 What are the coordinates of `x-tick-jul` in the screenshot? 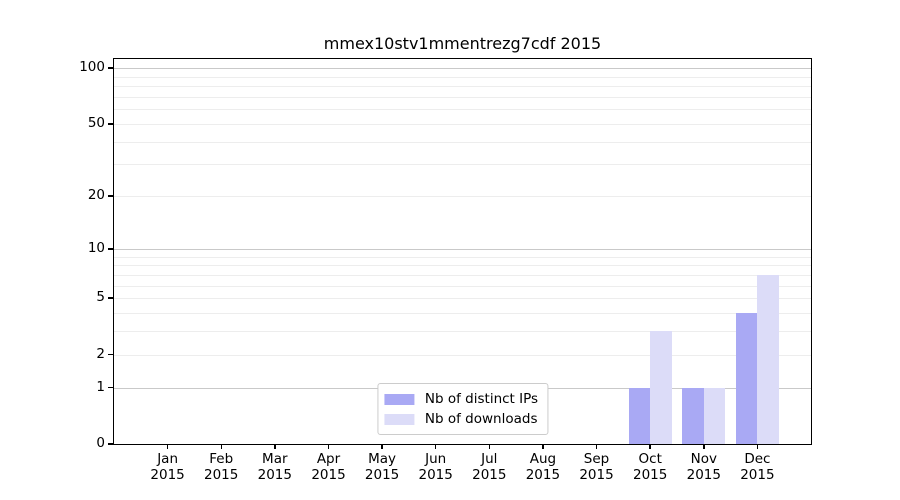 It's located at (489, 446).